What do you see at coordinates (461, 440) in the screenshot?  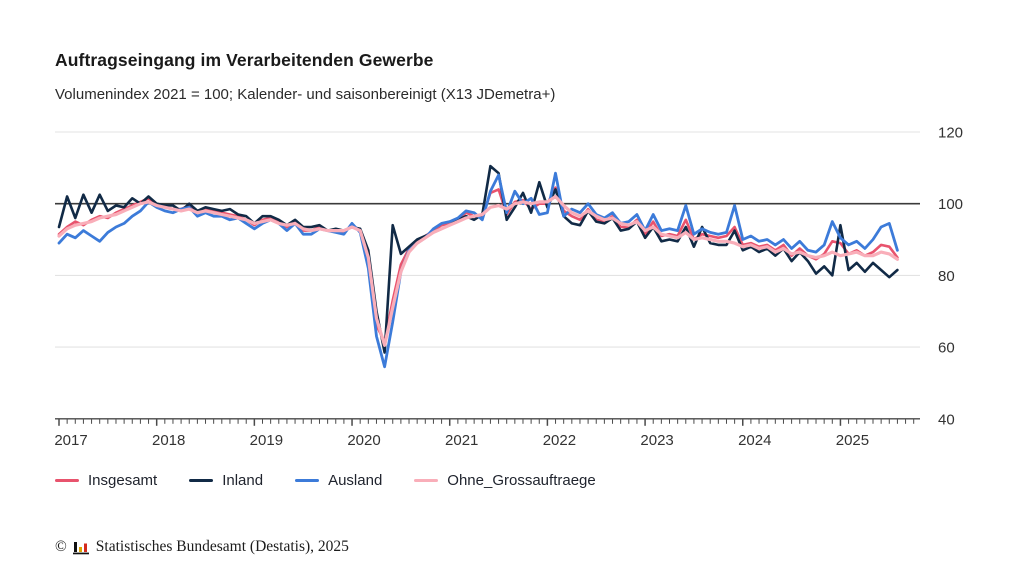 I see `svg-text: 2021` at bounding box center [461, 440].